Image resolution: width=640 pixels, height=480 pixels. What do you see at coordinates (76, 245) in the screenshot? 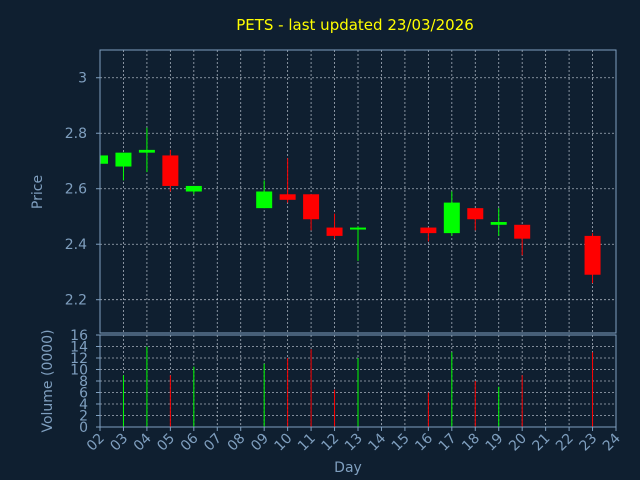
I see `price-tick-label: 2.4` at bounding box center [76, 245].